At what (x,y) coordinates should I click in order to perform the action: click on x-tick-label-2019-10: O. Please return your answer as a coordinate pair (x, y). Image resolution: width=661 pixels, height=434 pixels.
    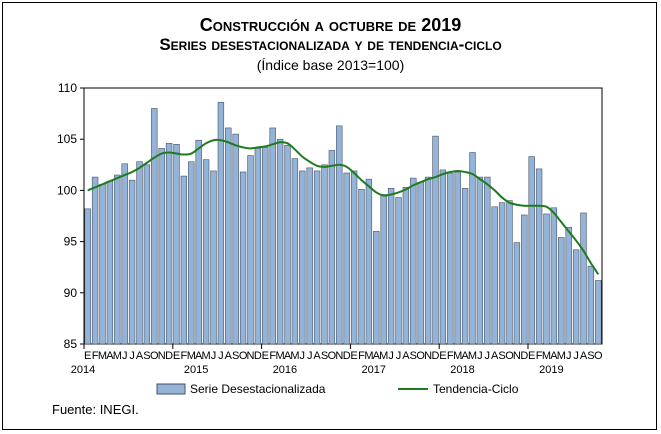
    Looking at the image, I should click on (598, 356).